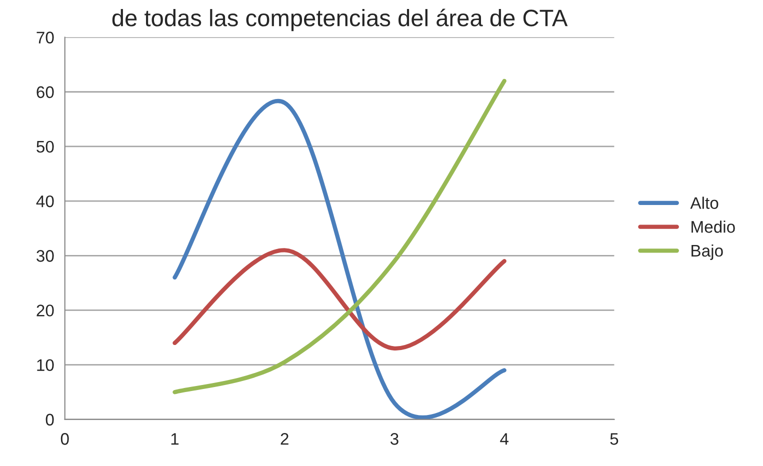  I want to click on y-tick-label: 50, so click(45, 146).